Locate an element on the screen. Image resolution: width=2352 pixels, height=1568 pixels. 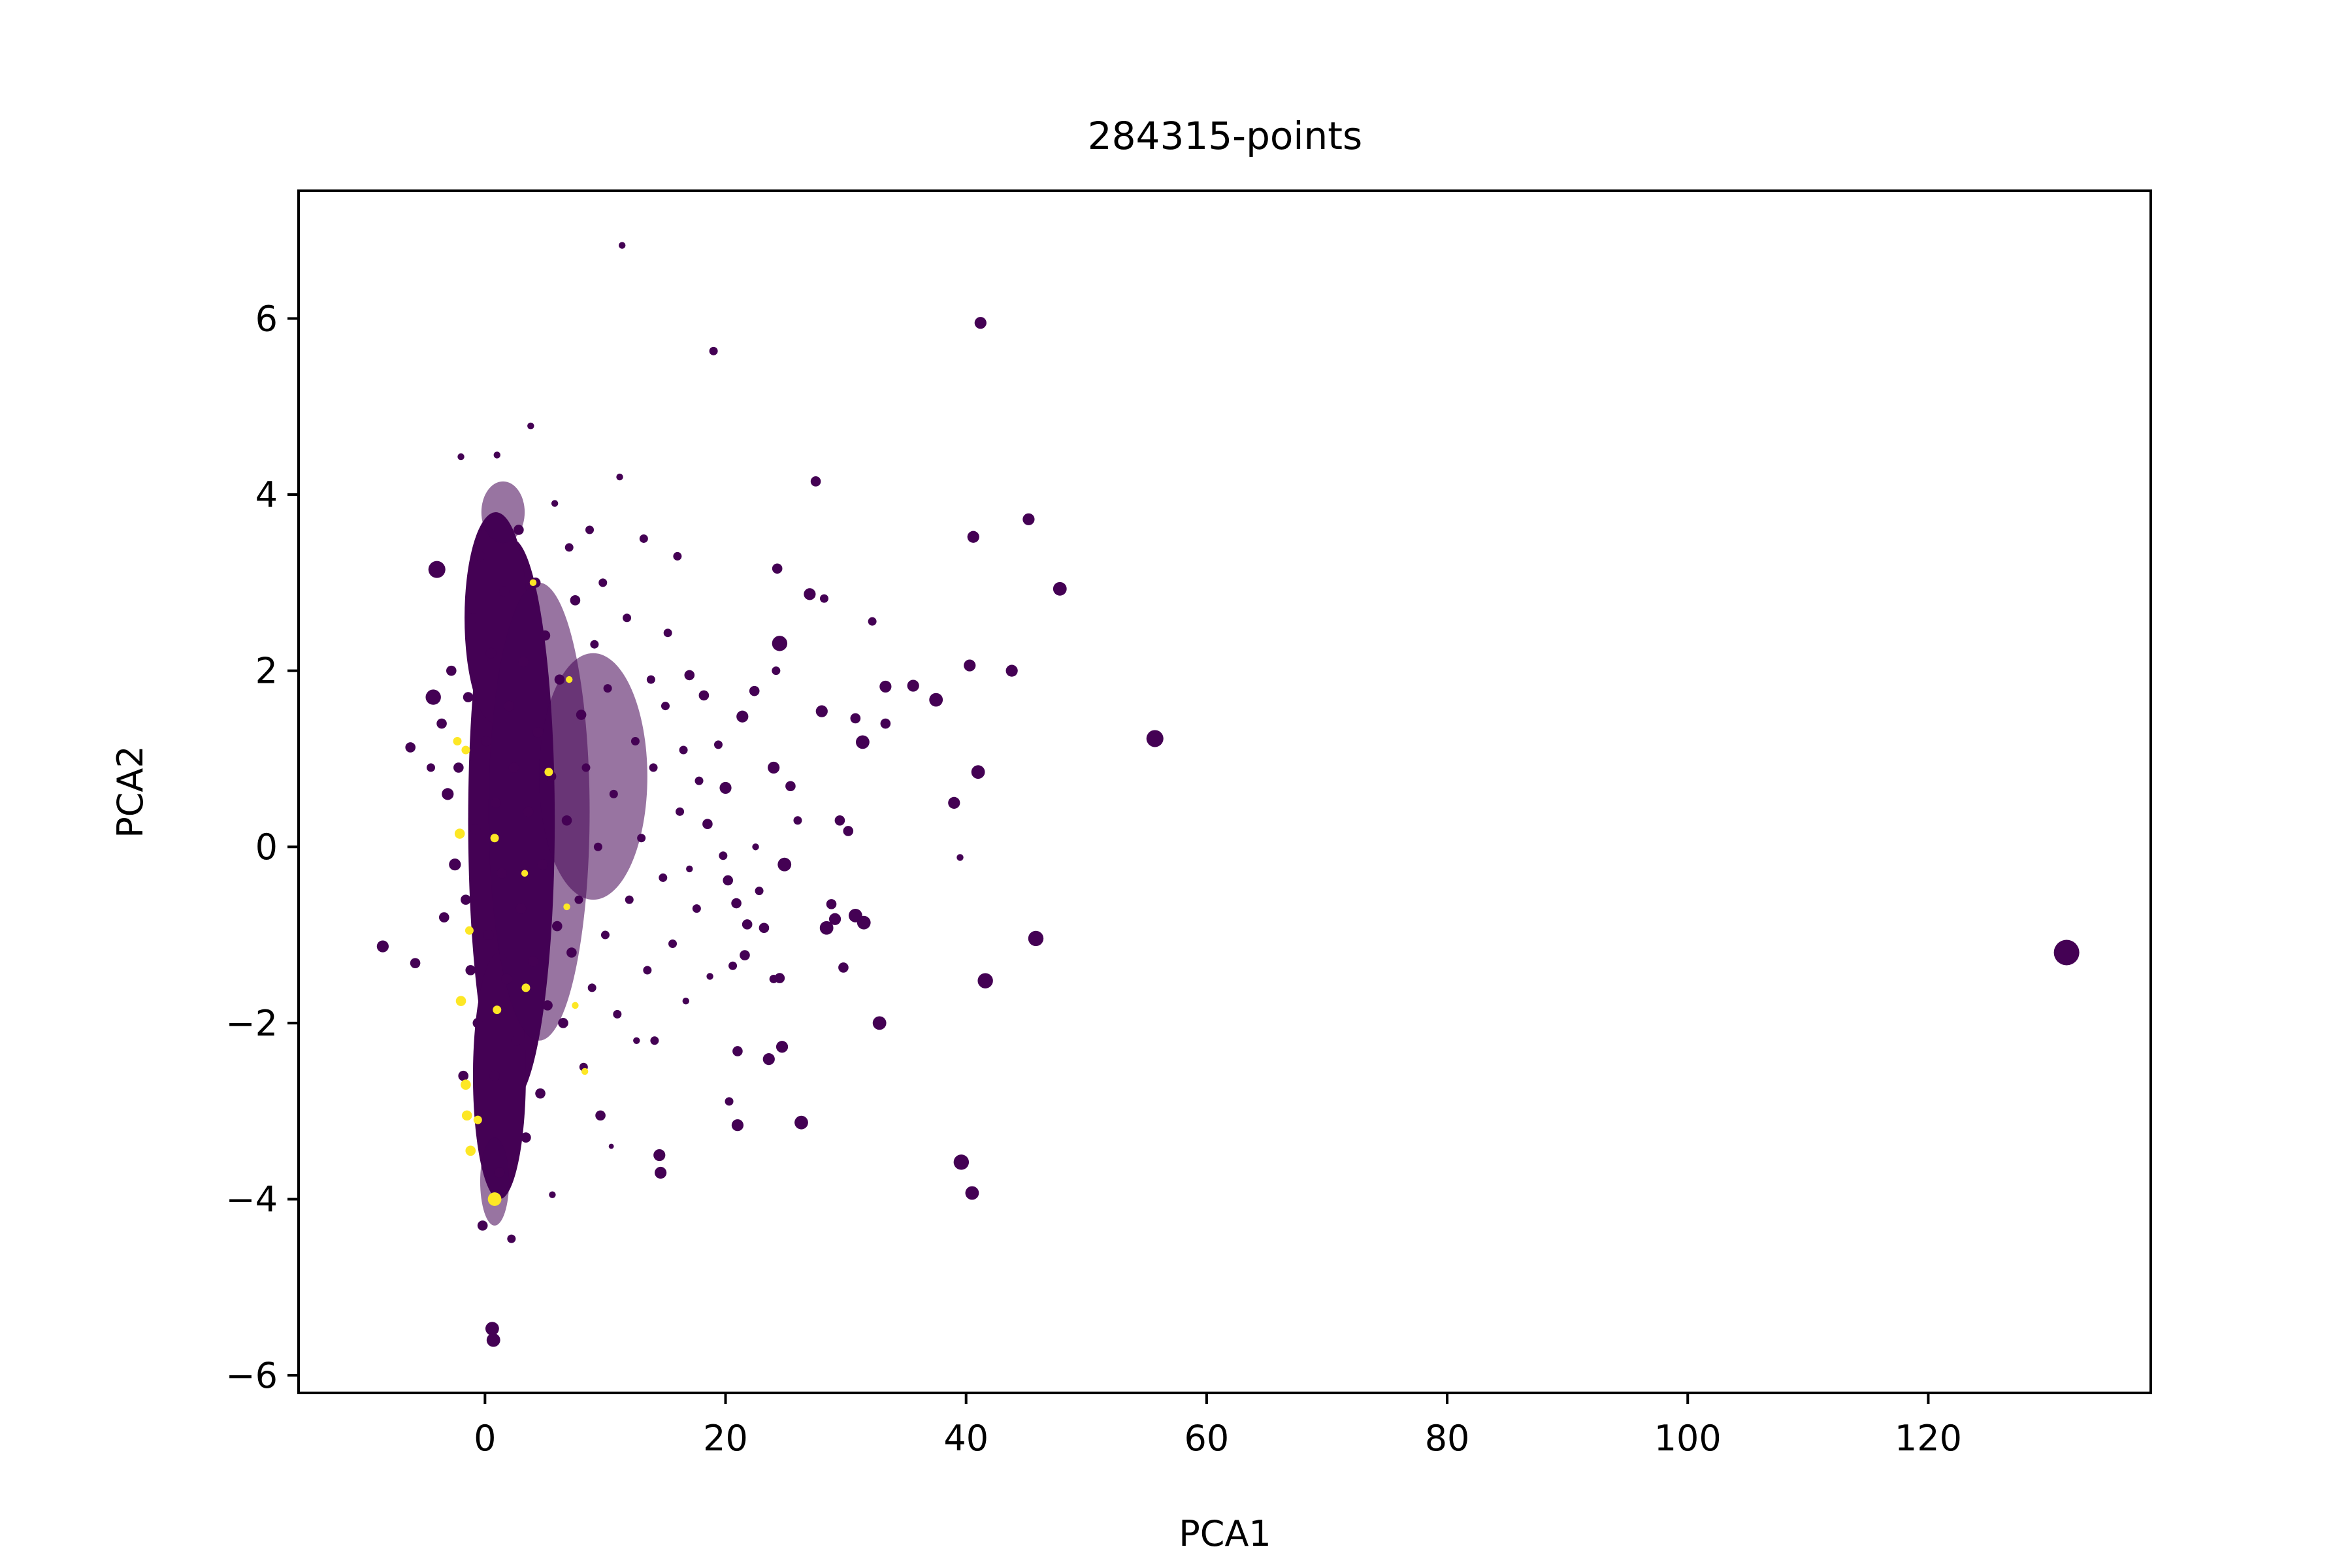
x-axis-label: PCA1 is located at coordinates (1225, 1533).